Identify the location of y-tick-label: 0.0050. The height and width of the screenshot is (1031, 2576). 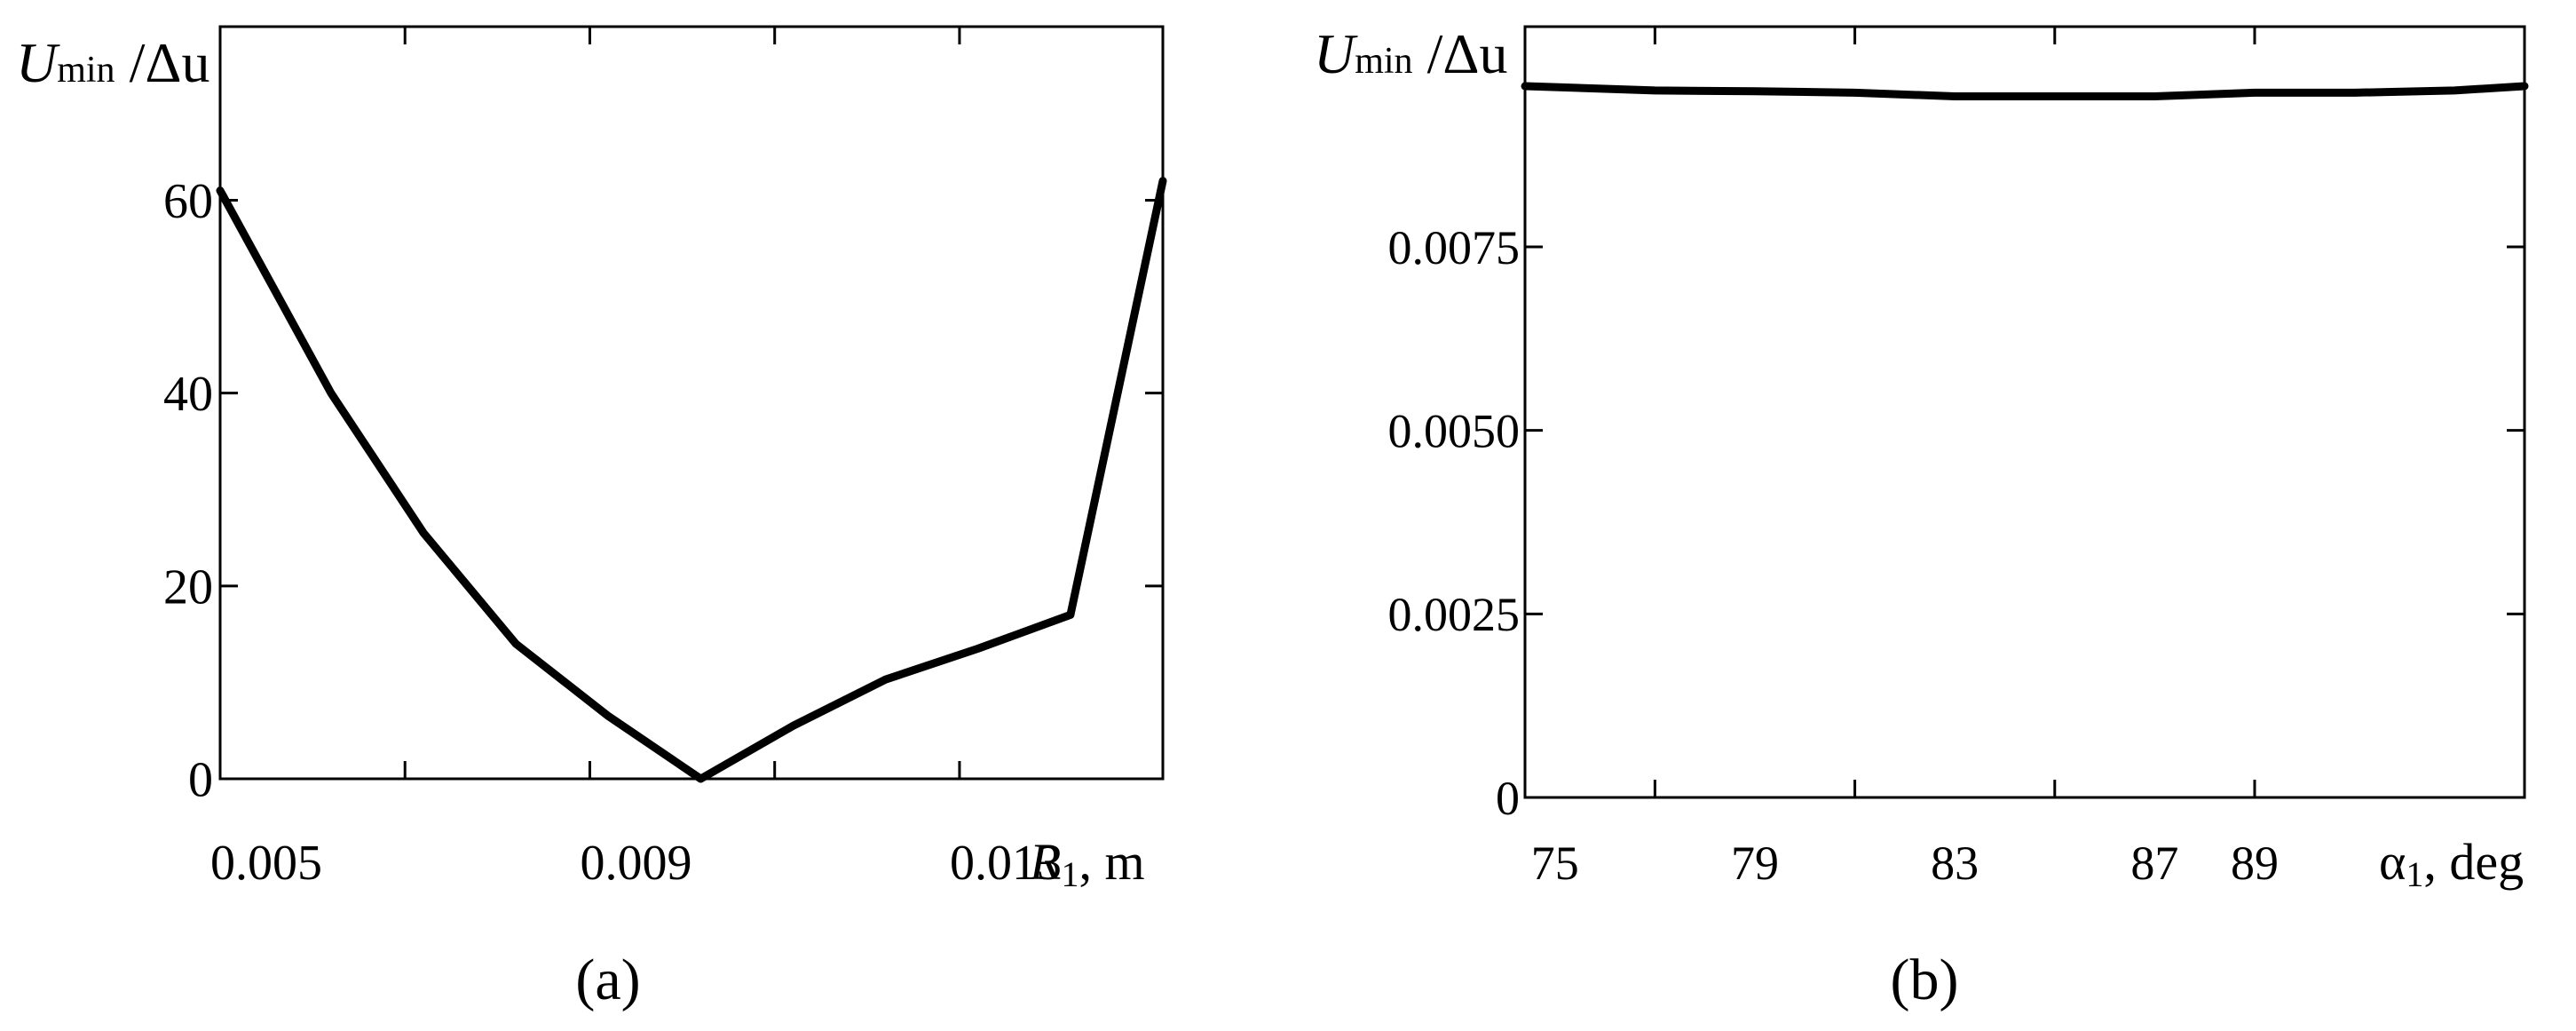
(1454, 431).